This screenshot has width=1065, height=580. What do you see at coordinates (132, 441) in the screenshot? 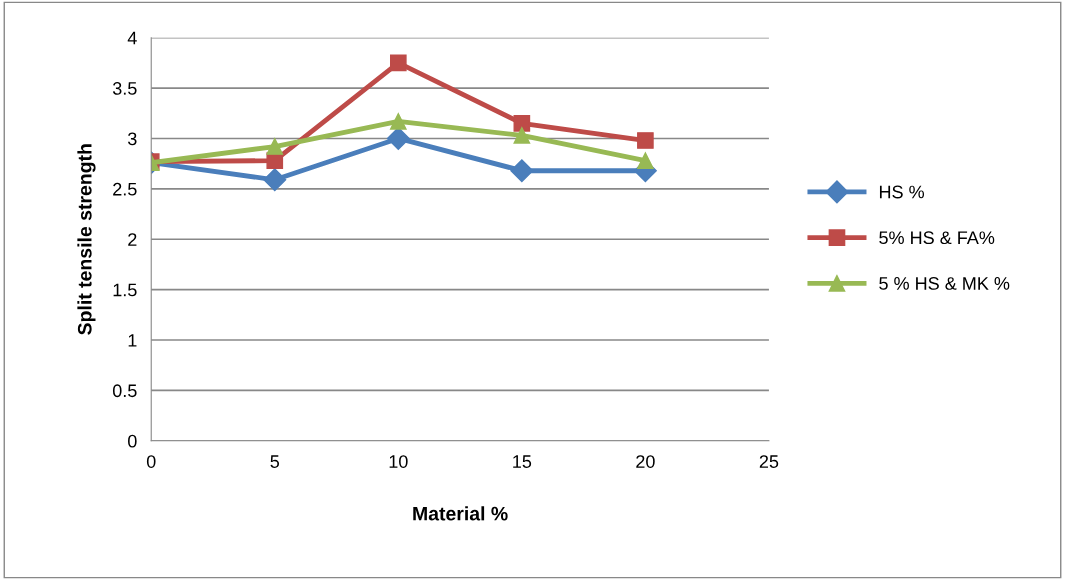
I see `y-tick-label: 0` at bounding box center [132, 441].